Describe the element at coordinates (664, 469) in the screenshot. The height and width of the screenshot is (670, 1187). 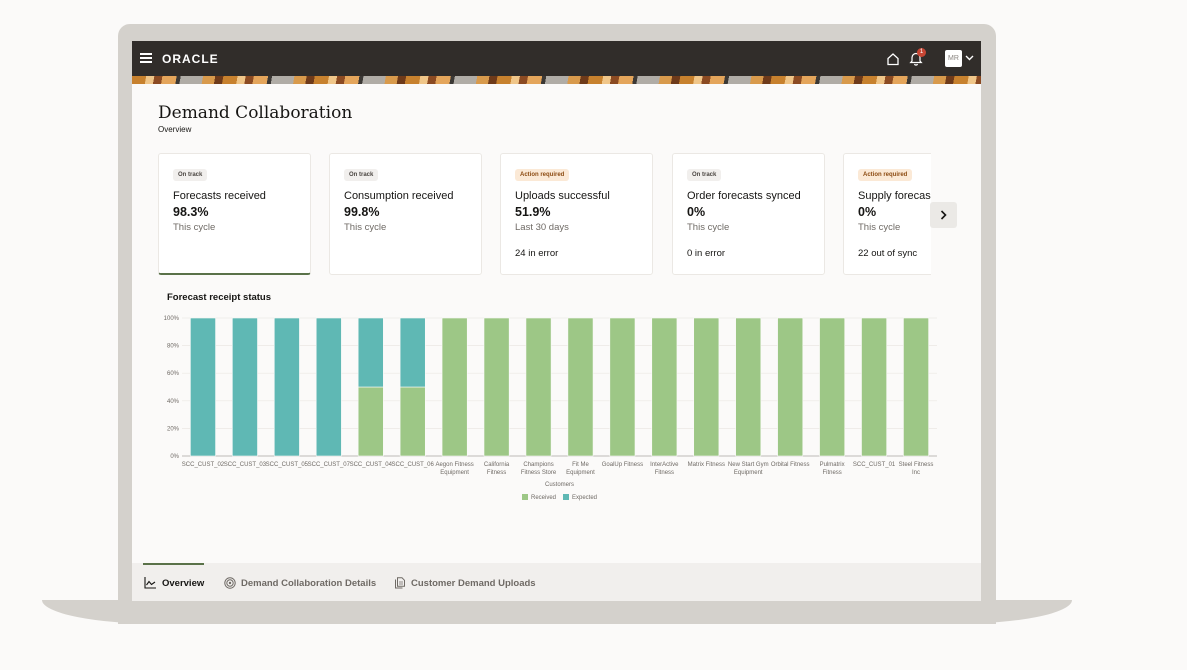
I see `x-tick-label: InterActive Fitness` at that location.